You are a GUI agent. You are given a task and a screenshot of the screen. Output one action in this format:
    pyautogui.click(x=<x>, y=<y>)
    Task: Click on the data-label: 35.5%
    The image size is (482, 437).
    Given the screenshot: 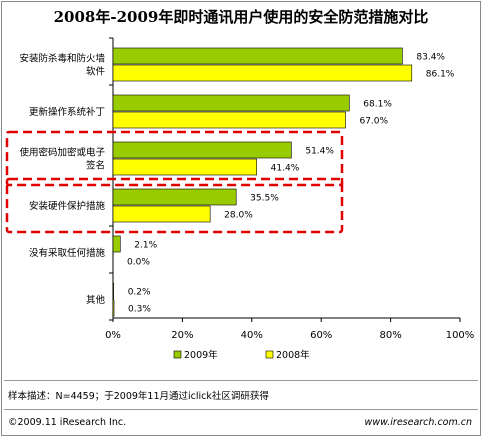 What is the action you would take?
    pyautogui.click(x=264, y=199)
    